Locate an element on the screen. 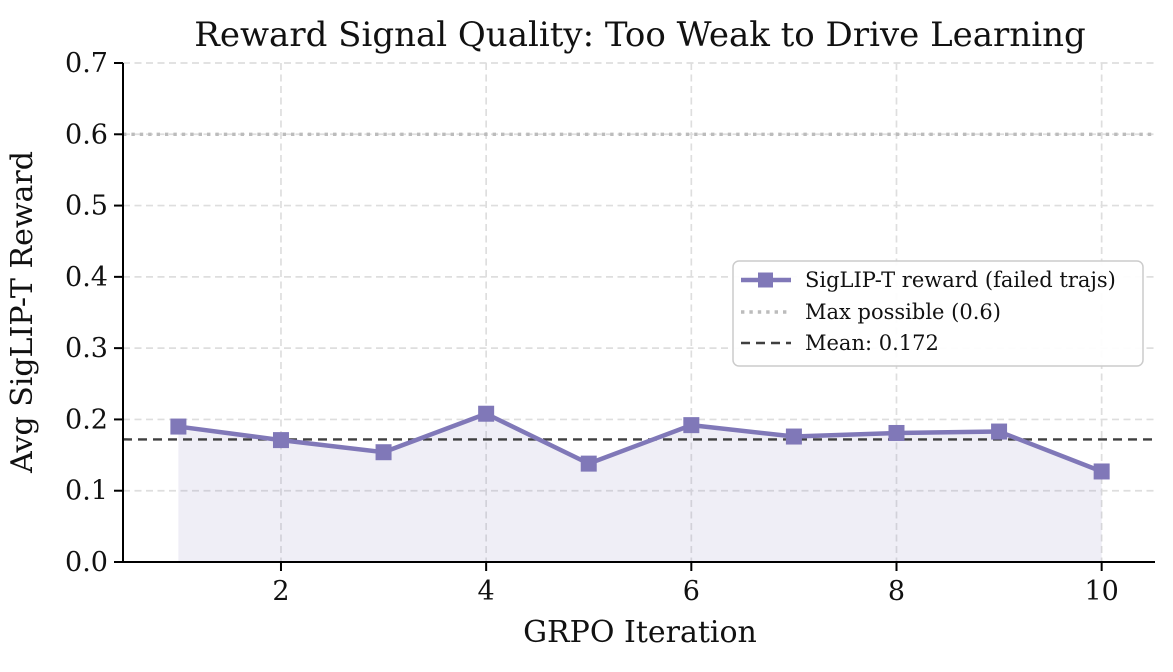 This screenshot has width=1173, height=672. legend-mean-label: Mean: 0.172 is located at coordinates (872, 343).